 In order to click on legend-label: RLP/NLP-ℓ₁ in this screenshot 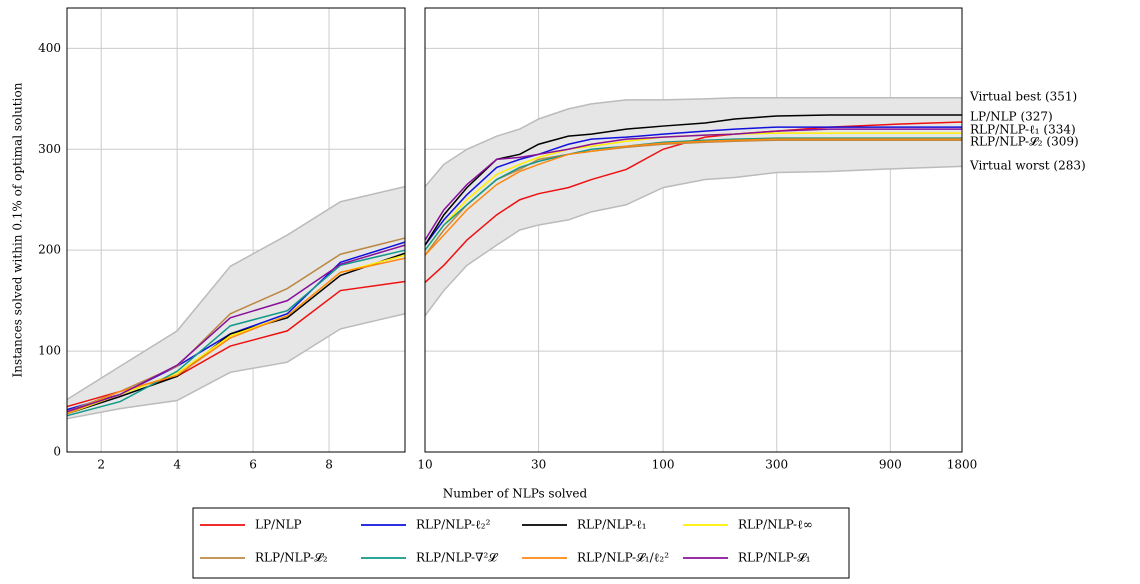, I will do `click(612, 525)`.